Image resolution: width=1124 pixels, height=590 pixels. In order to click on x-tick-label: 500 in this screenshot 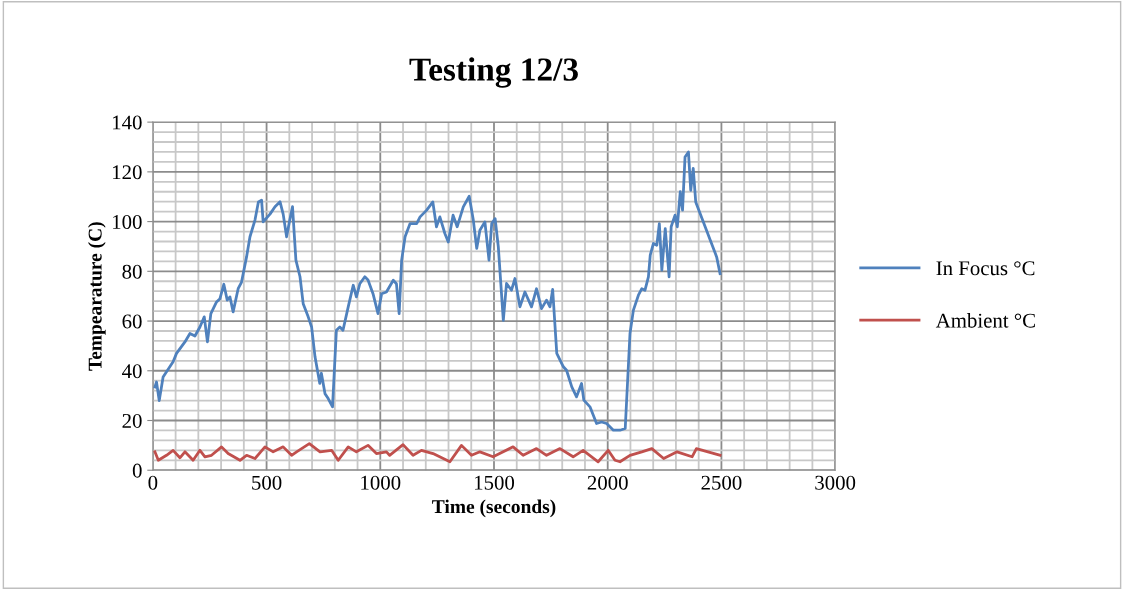, I will do `click(267, 482)`.